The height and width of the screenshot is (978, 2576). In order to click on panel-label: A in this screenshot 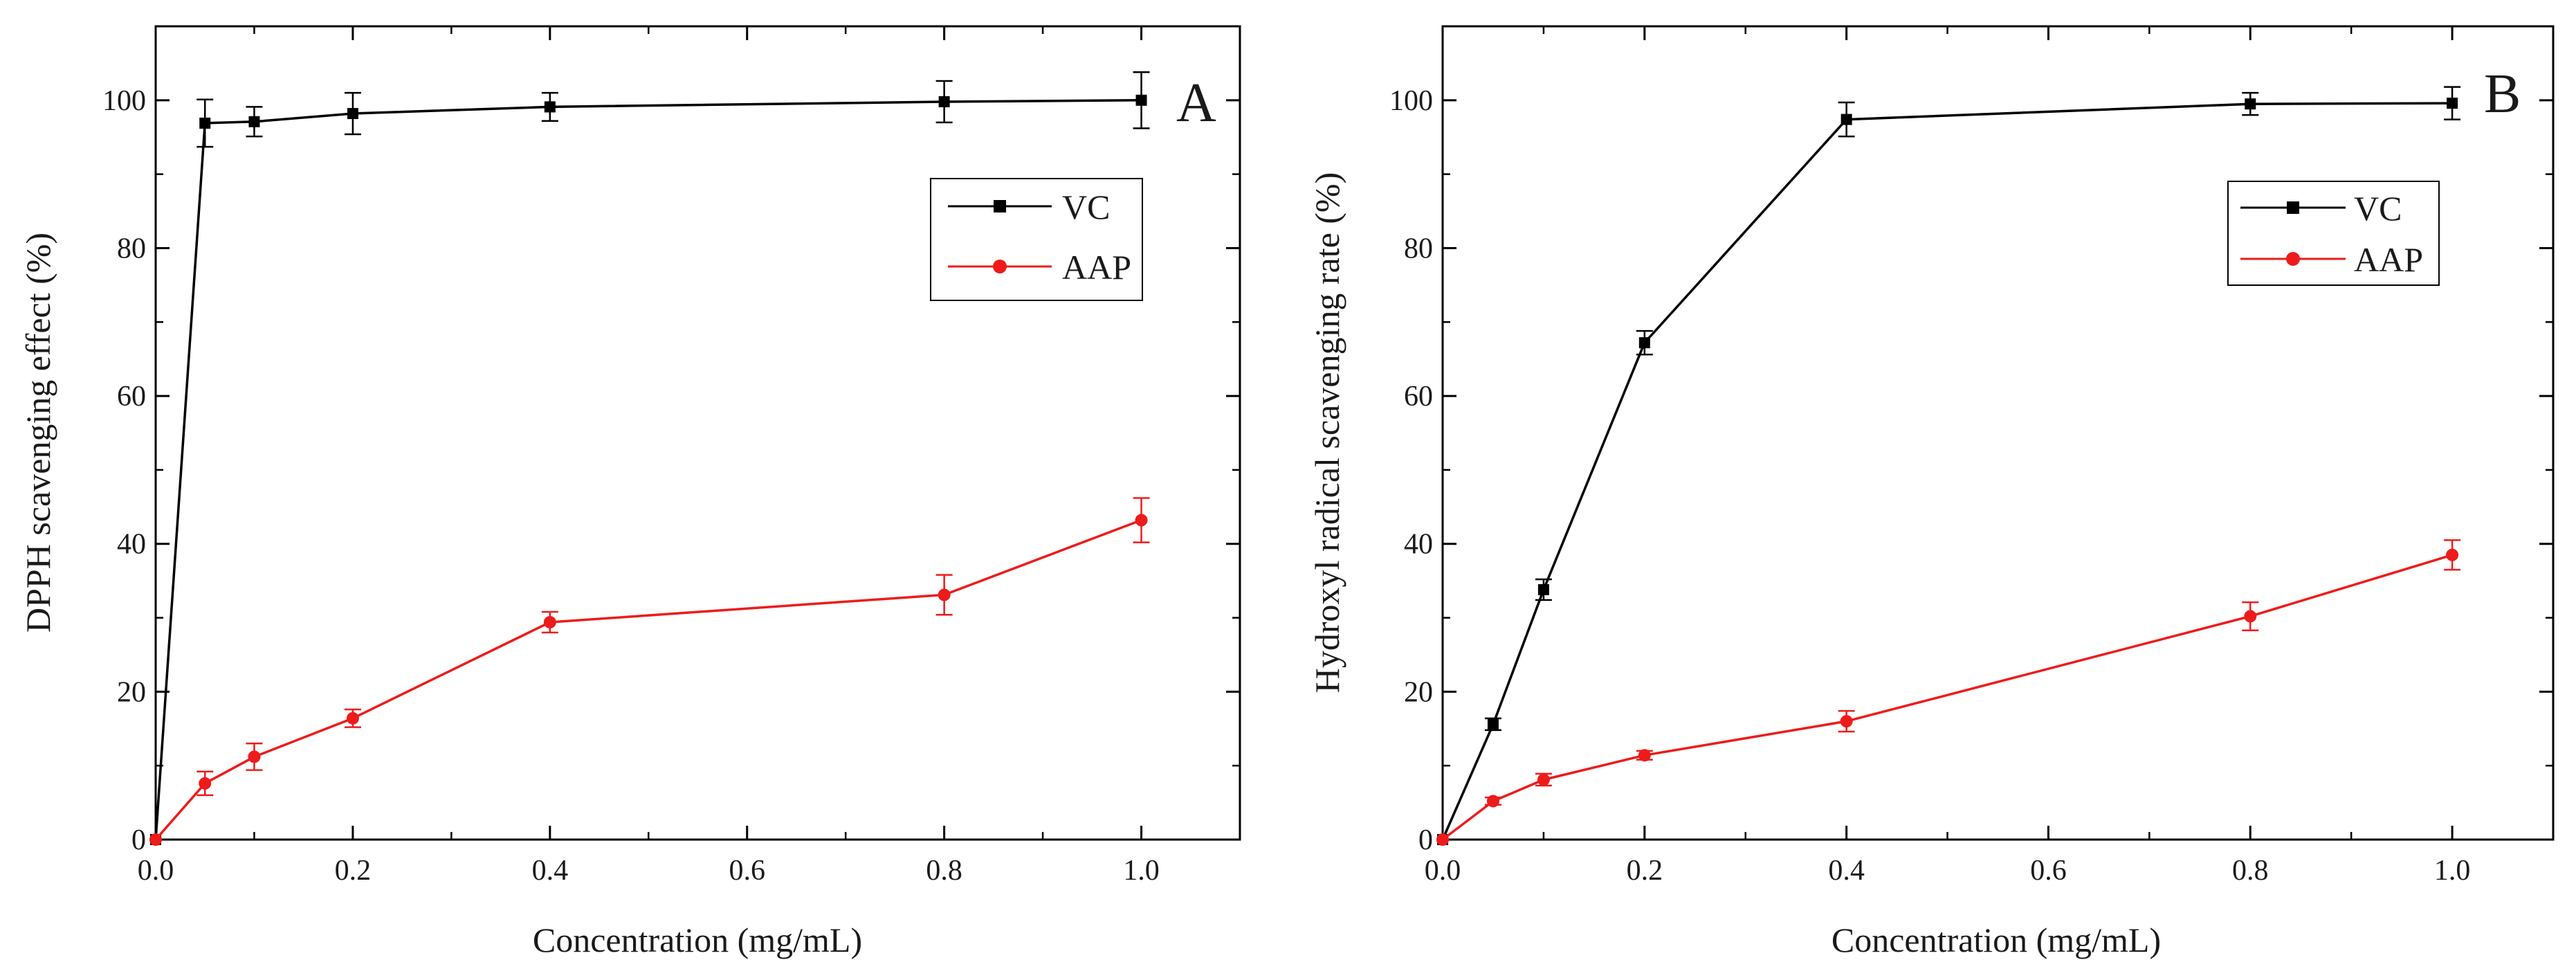, I will do `click(1196, 104)`.